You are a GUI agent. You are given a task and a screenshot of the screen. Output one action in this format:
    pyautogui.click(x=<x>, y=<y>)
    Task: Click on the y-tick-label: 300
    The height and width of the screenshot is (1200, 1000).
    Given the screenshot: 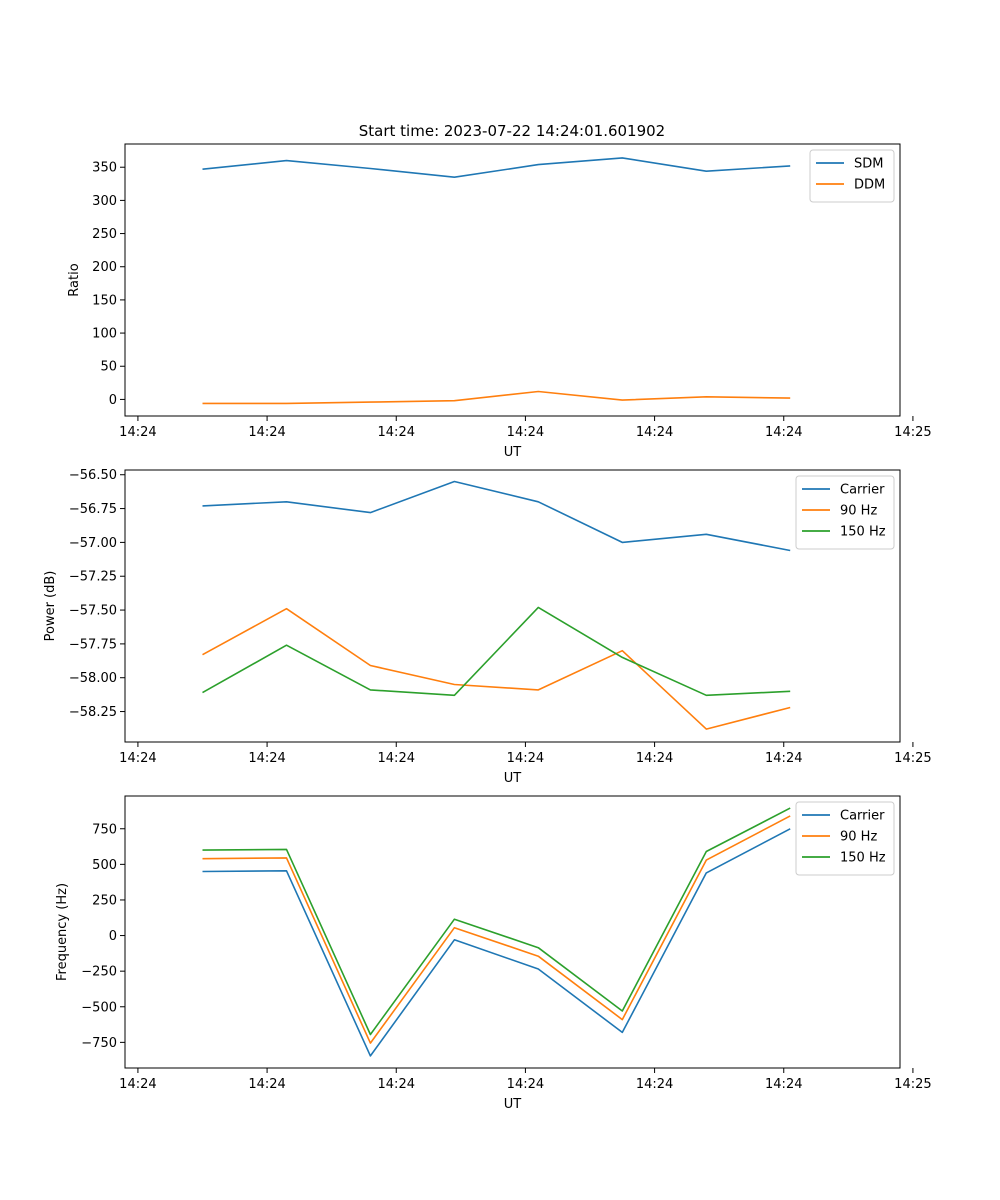 What is the action you would take?
    pyautogui.click(x=104, y=201)
    